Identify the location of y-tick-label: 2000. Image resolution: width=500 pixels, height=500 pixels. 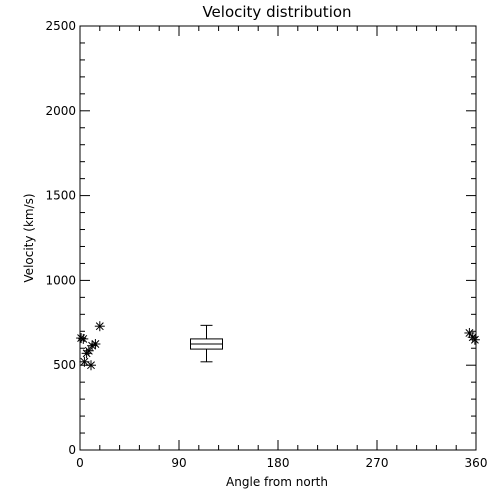
(60, 111).